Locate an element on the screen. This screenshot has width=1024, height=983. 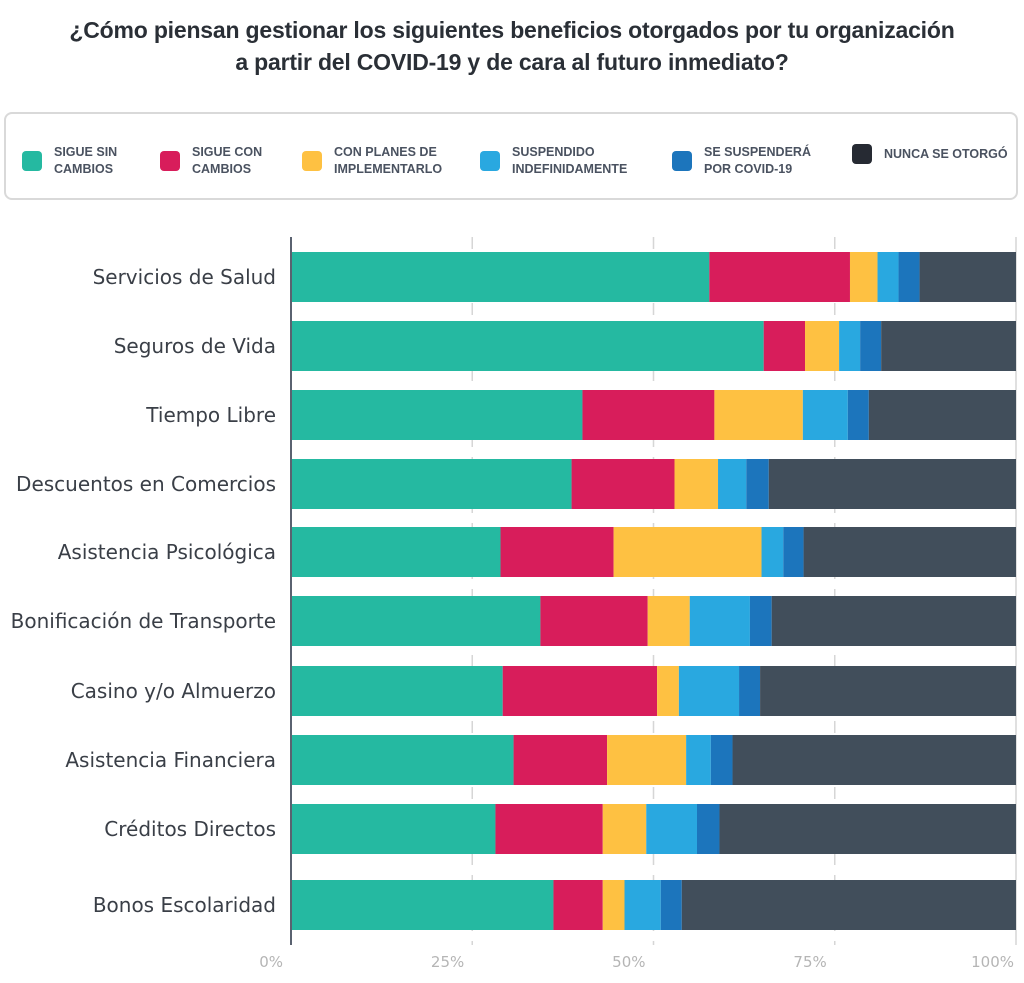
category-label: Descuentos en Comercios is located at coordinates (146, 484).